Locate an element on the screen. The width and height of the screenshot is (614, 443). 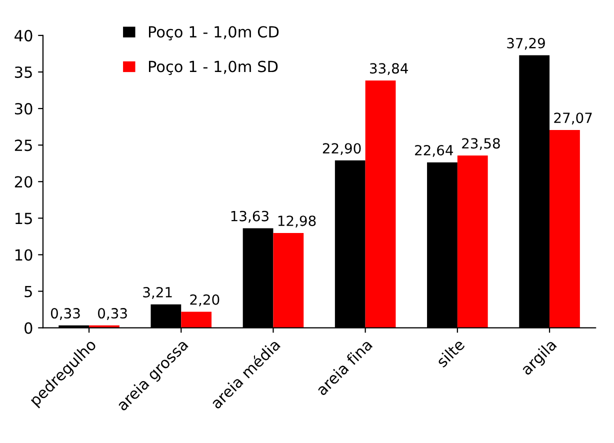
y-tick-label: 40 is located at coordinates (23, 36).